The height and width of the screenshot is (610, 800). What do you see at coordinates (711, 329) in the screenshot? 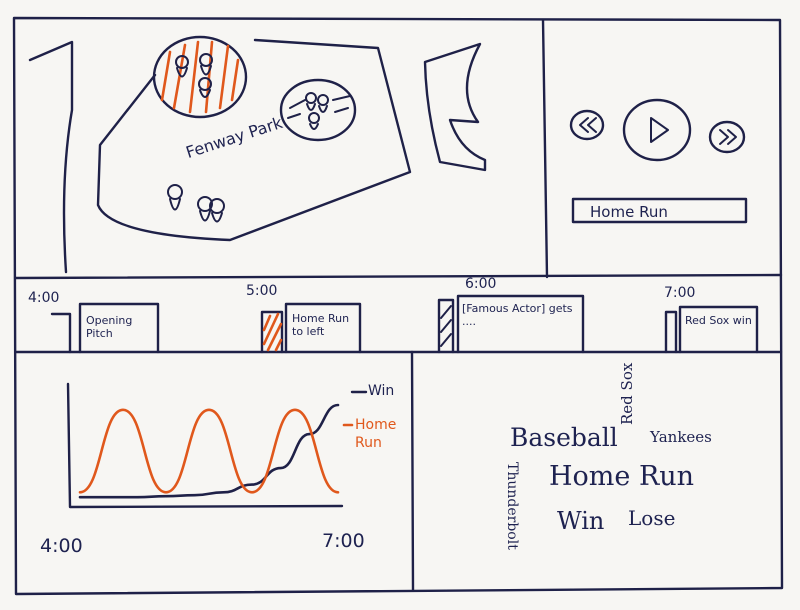
I see `timeline-clip-4-frame` at bounding box center [711, 329].